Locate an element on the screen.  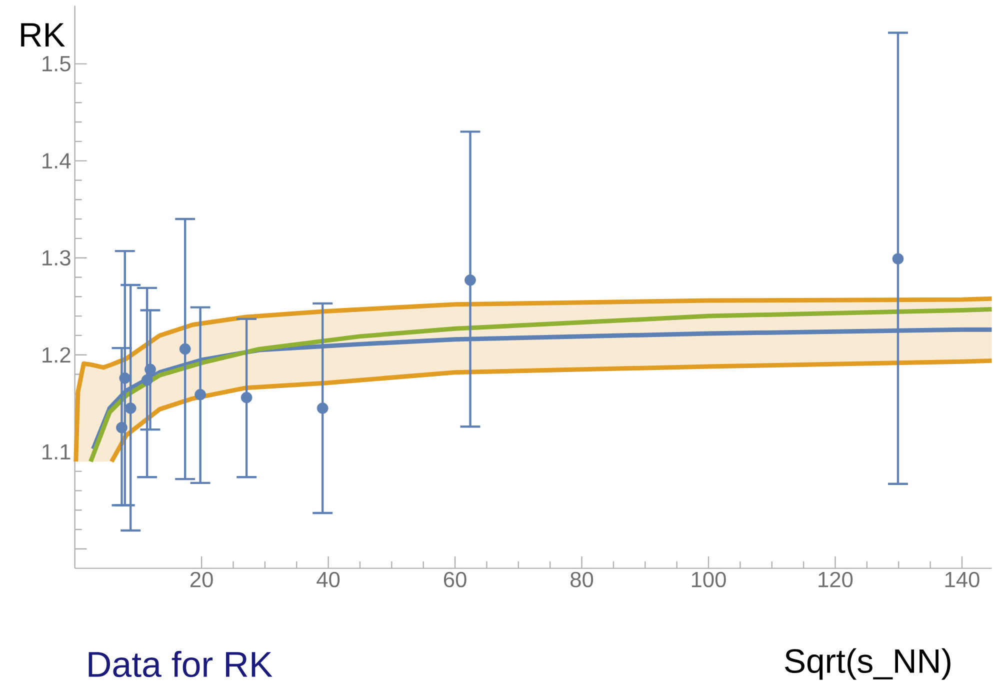
line-series is located at coordinates (551, 411).